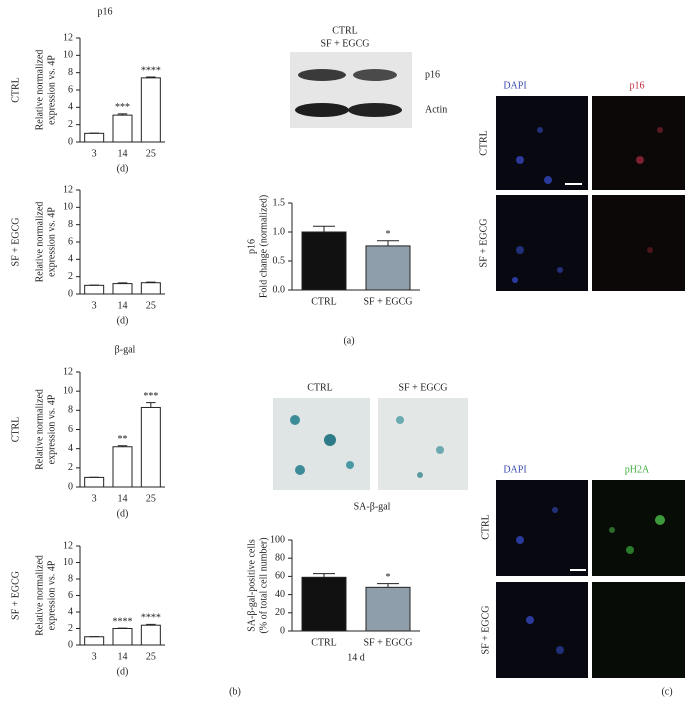 The width and height of the screenshot is (698, 715). Describe the element at coordinates (436, 109) in the screenshot. I see `blot-band: Actin` at that location.